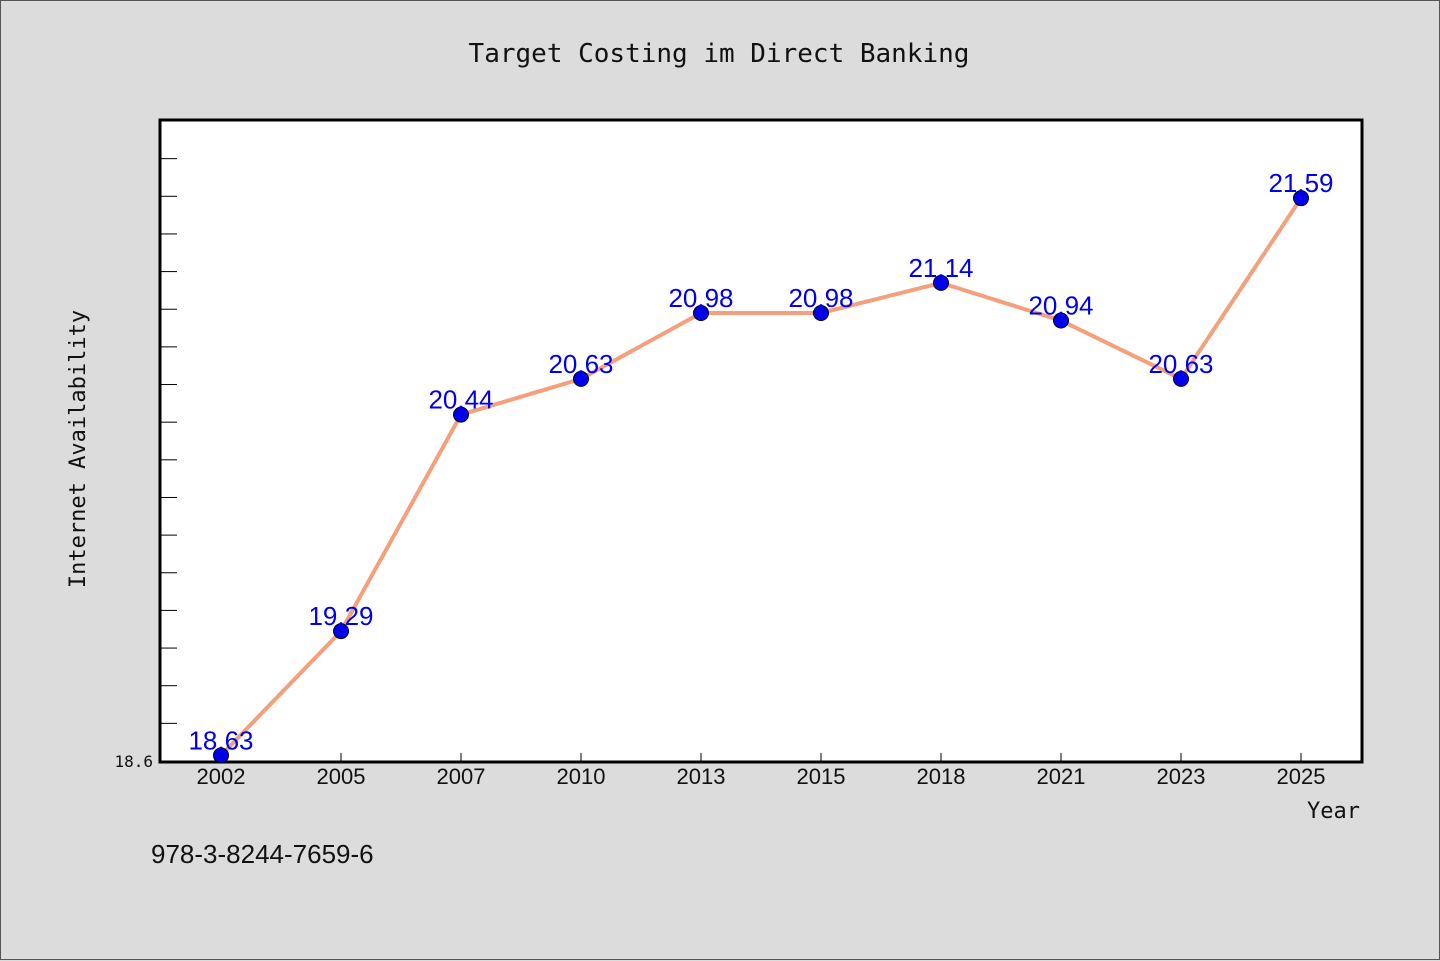 This screenshot has height=961, width=1440. Describe the element at coordinates (341, 776) in the screenshot. I see `x-tick-label: 2005` at that location.